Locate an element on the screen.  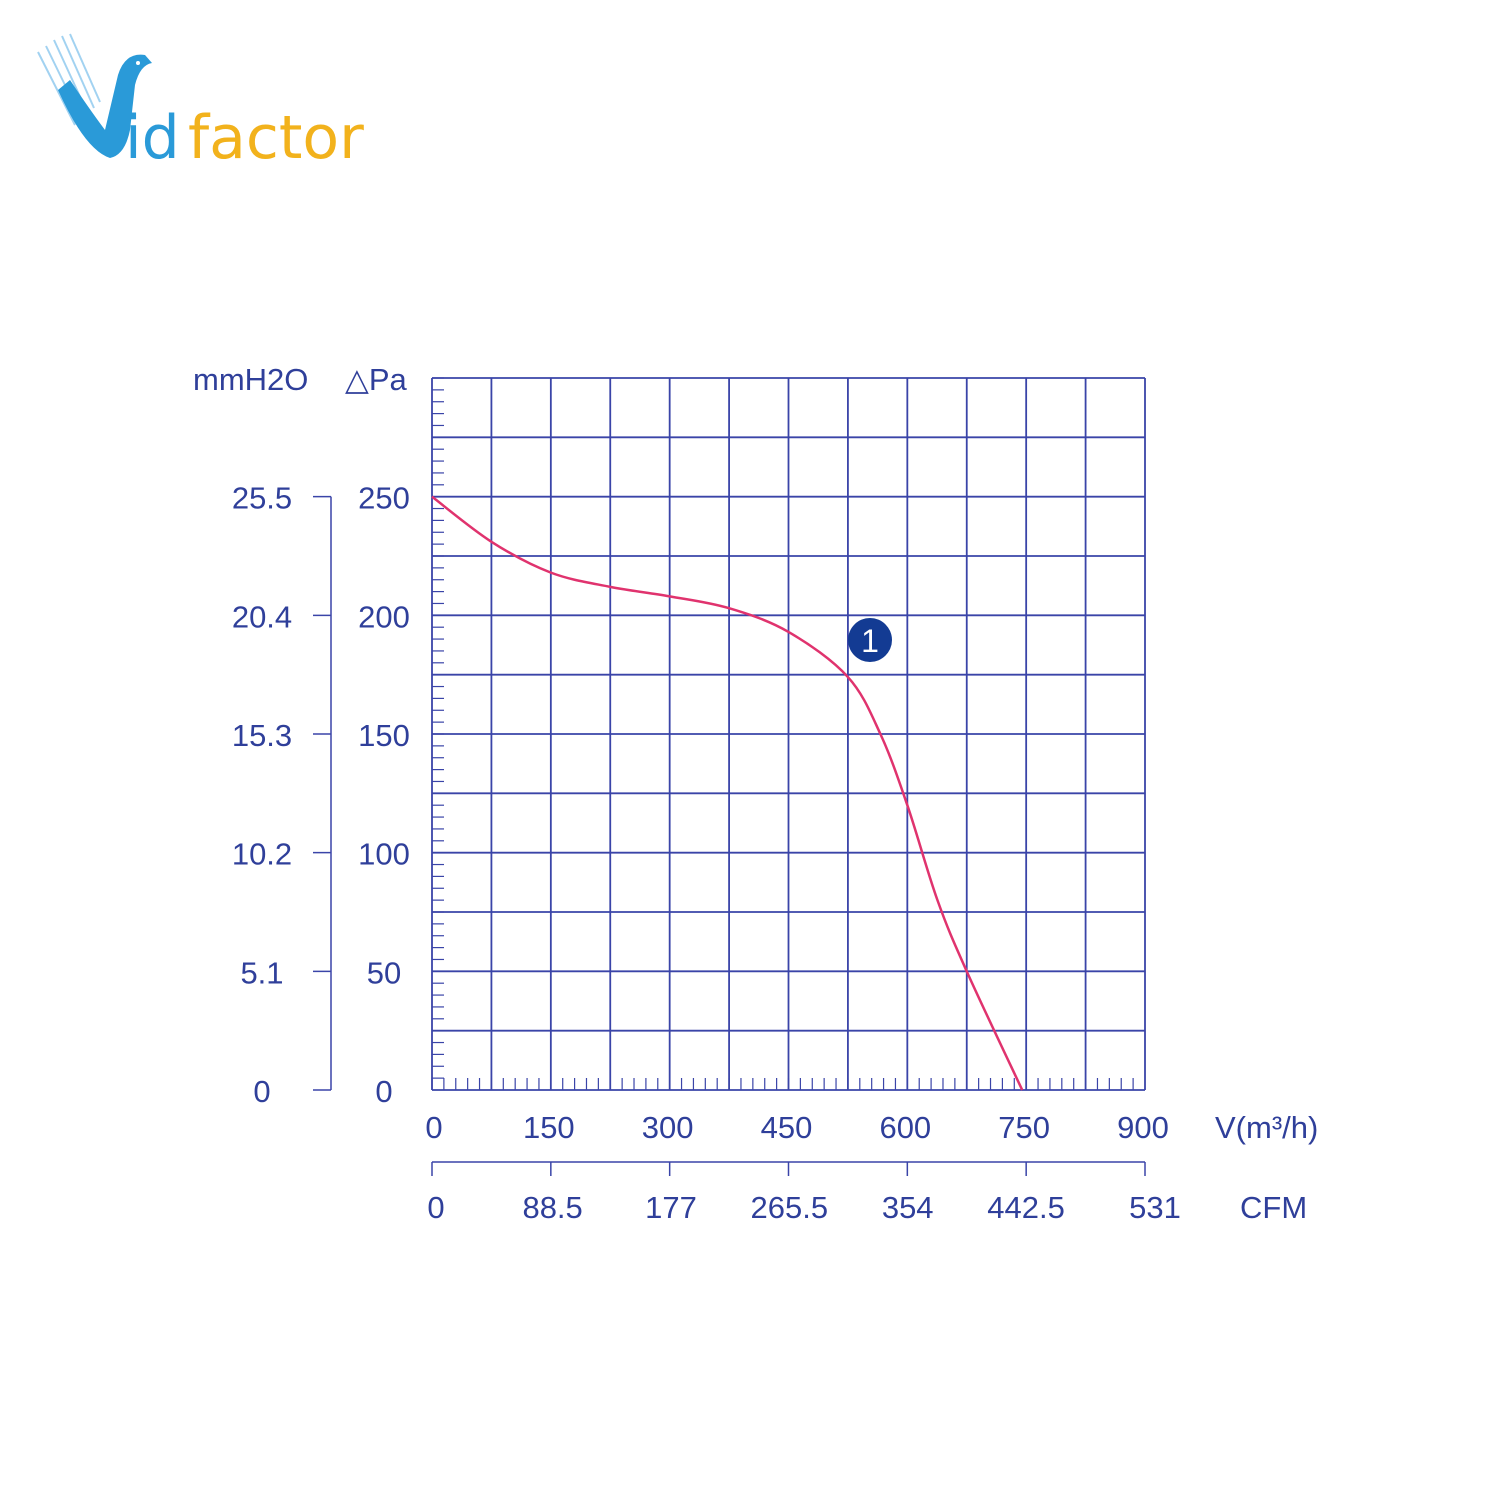
logo-text-factor: factor is located at coordinates (276, 136).